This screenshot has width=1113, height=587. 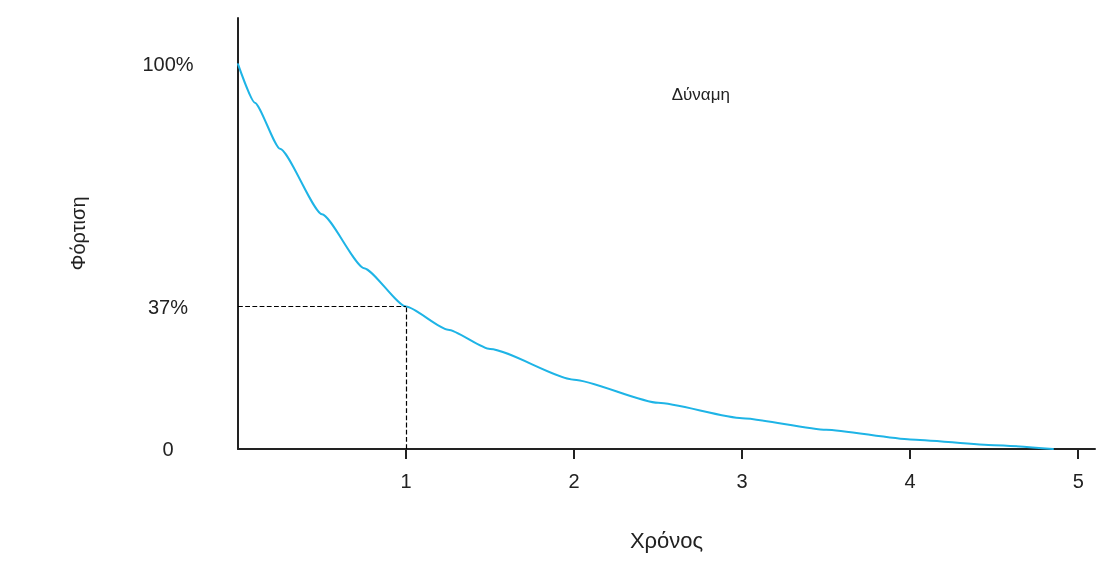 What do you see at coordinates (406, 481) in the screenshot?
I see `x-tick-label: 1` at bounding box center [406, 481].